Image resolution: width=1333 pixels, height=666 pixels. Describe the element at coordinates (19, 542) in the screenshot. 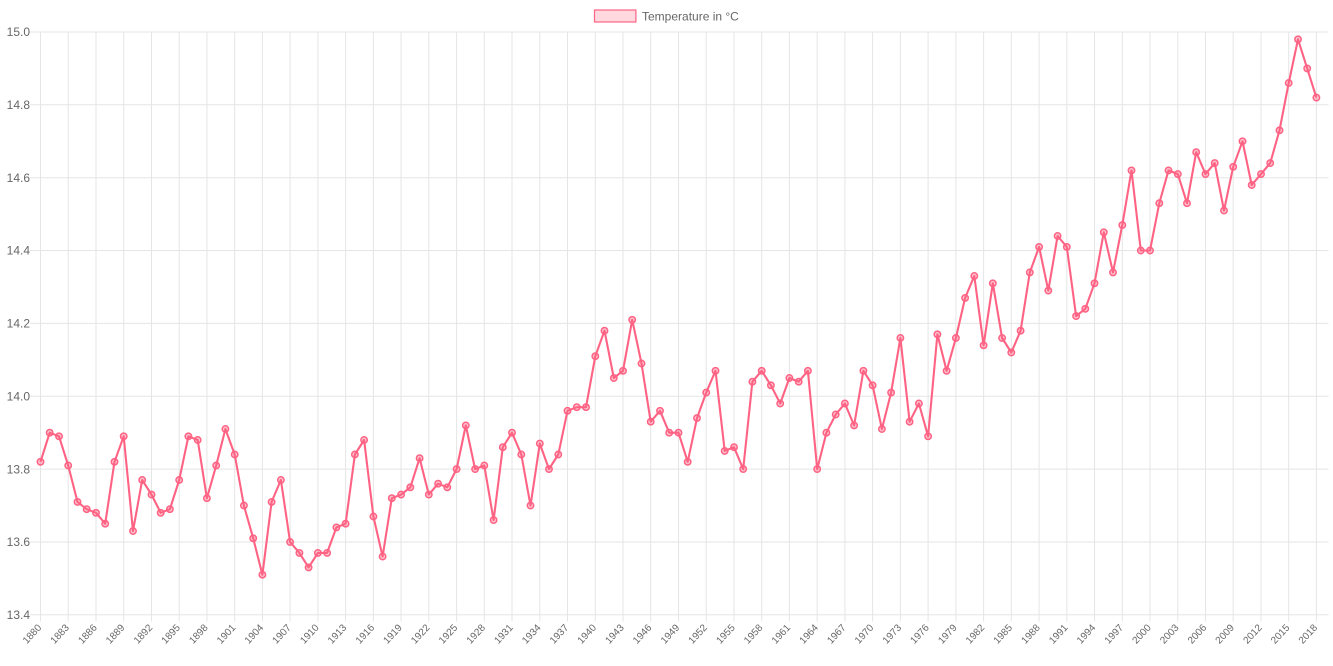

I see `svg-text: 13.6` at that location.